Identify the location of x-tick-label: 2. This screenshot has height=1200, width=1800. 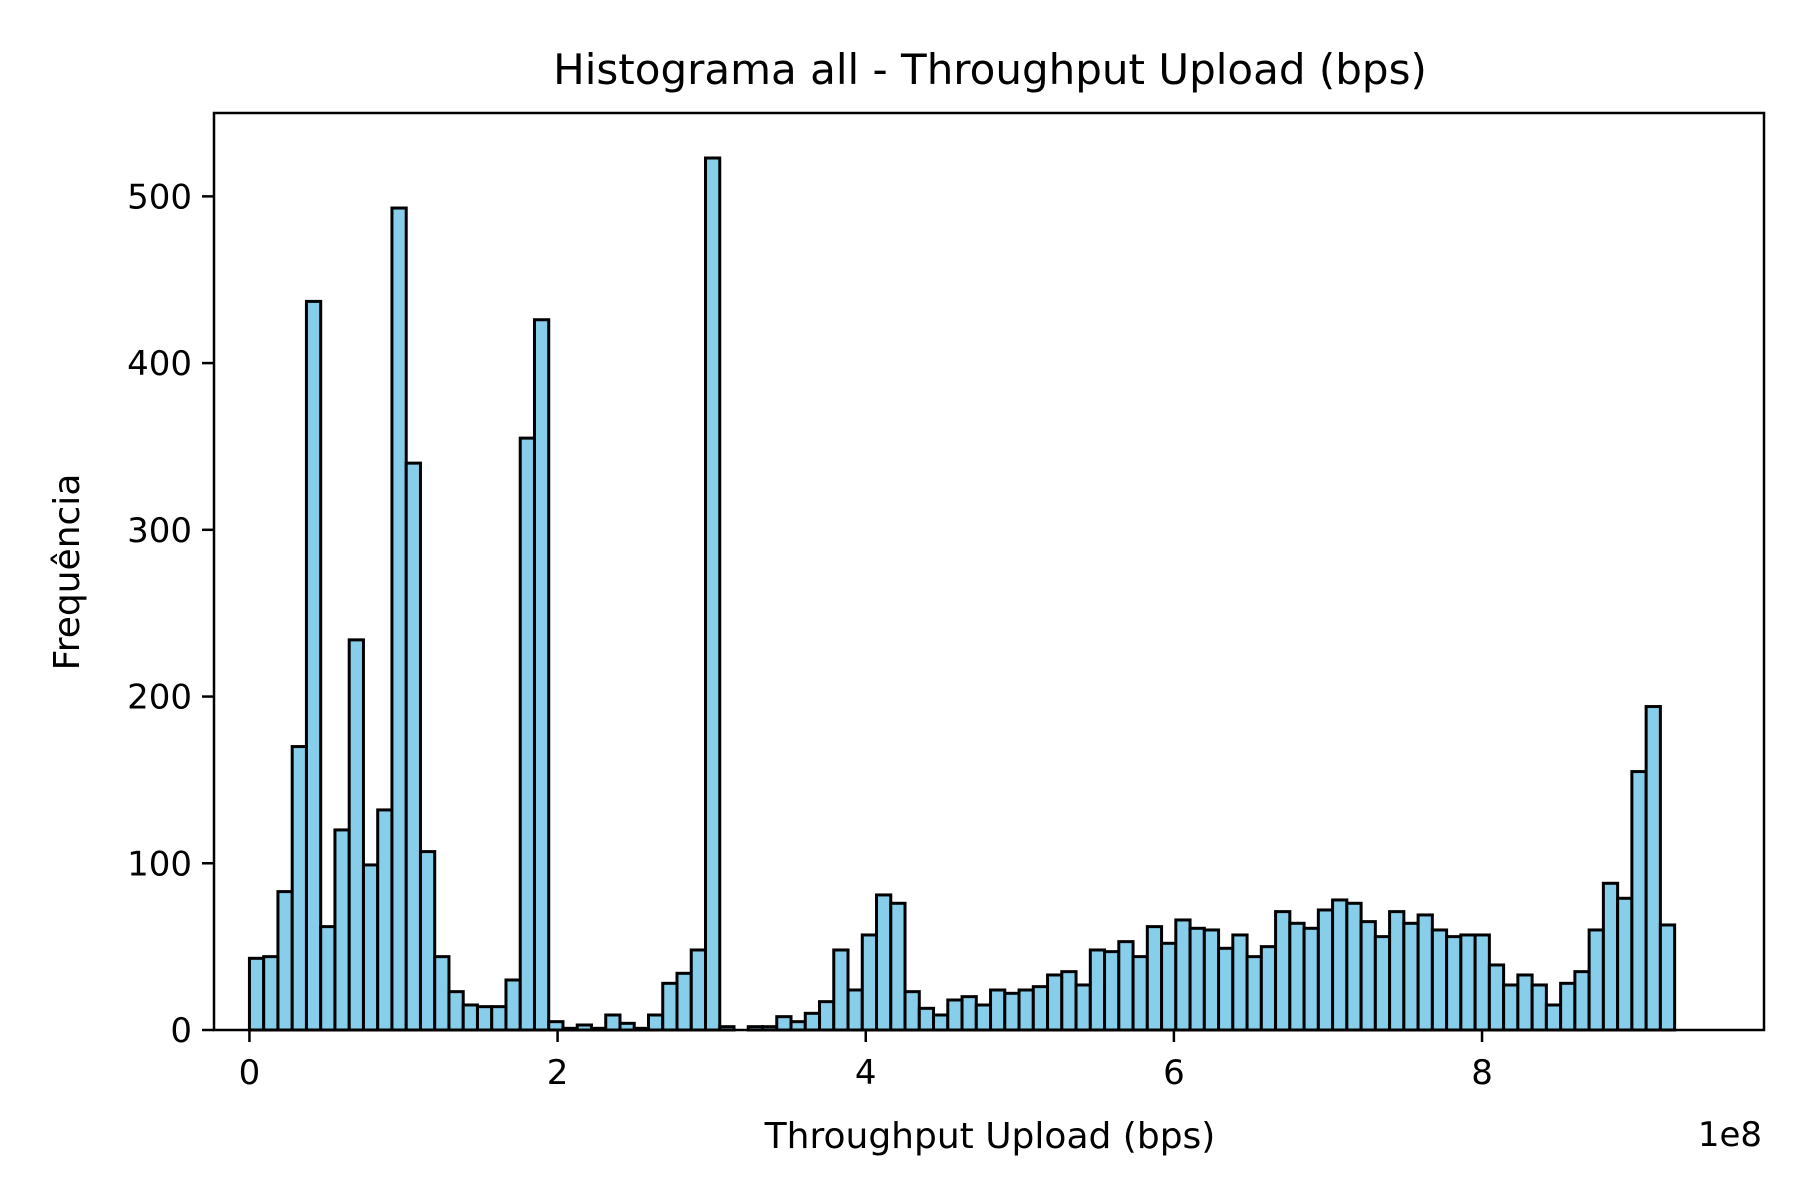
(558, 1073).